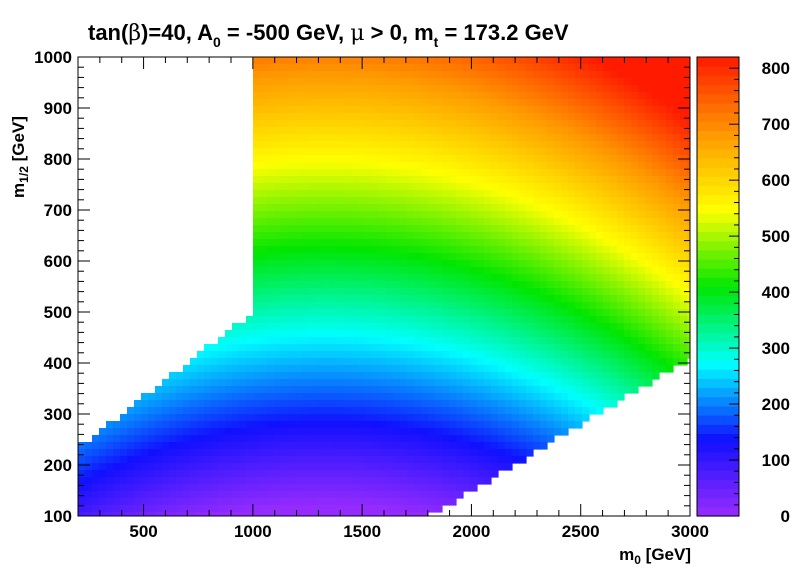 Image resolution: width=796 pixels, height=572 pixels. What do you see at coordinates (718, 502) in the screenshot?
I see `color-bar-band` at bounding box center [718, 502].